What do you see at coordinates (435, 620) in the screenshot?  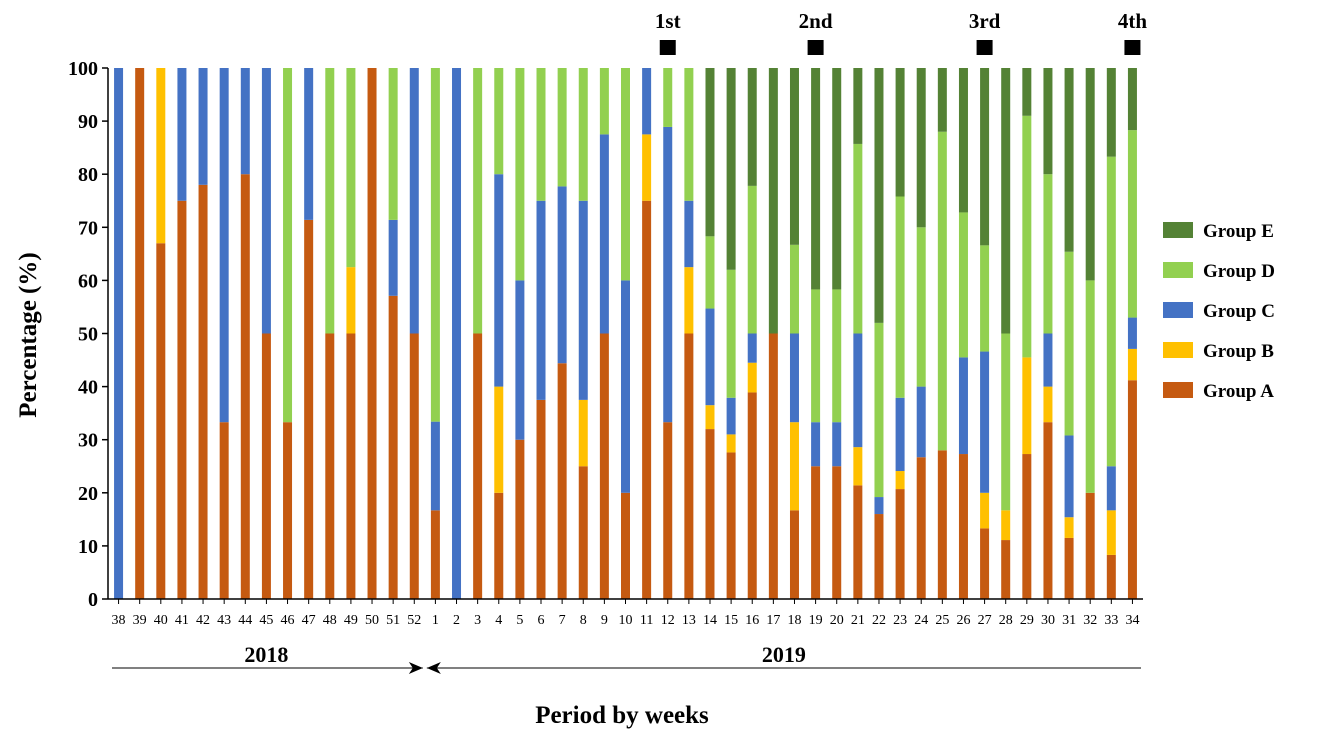 I see `x-tick-label: 1` at bounding box center [435, 620].